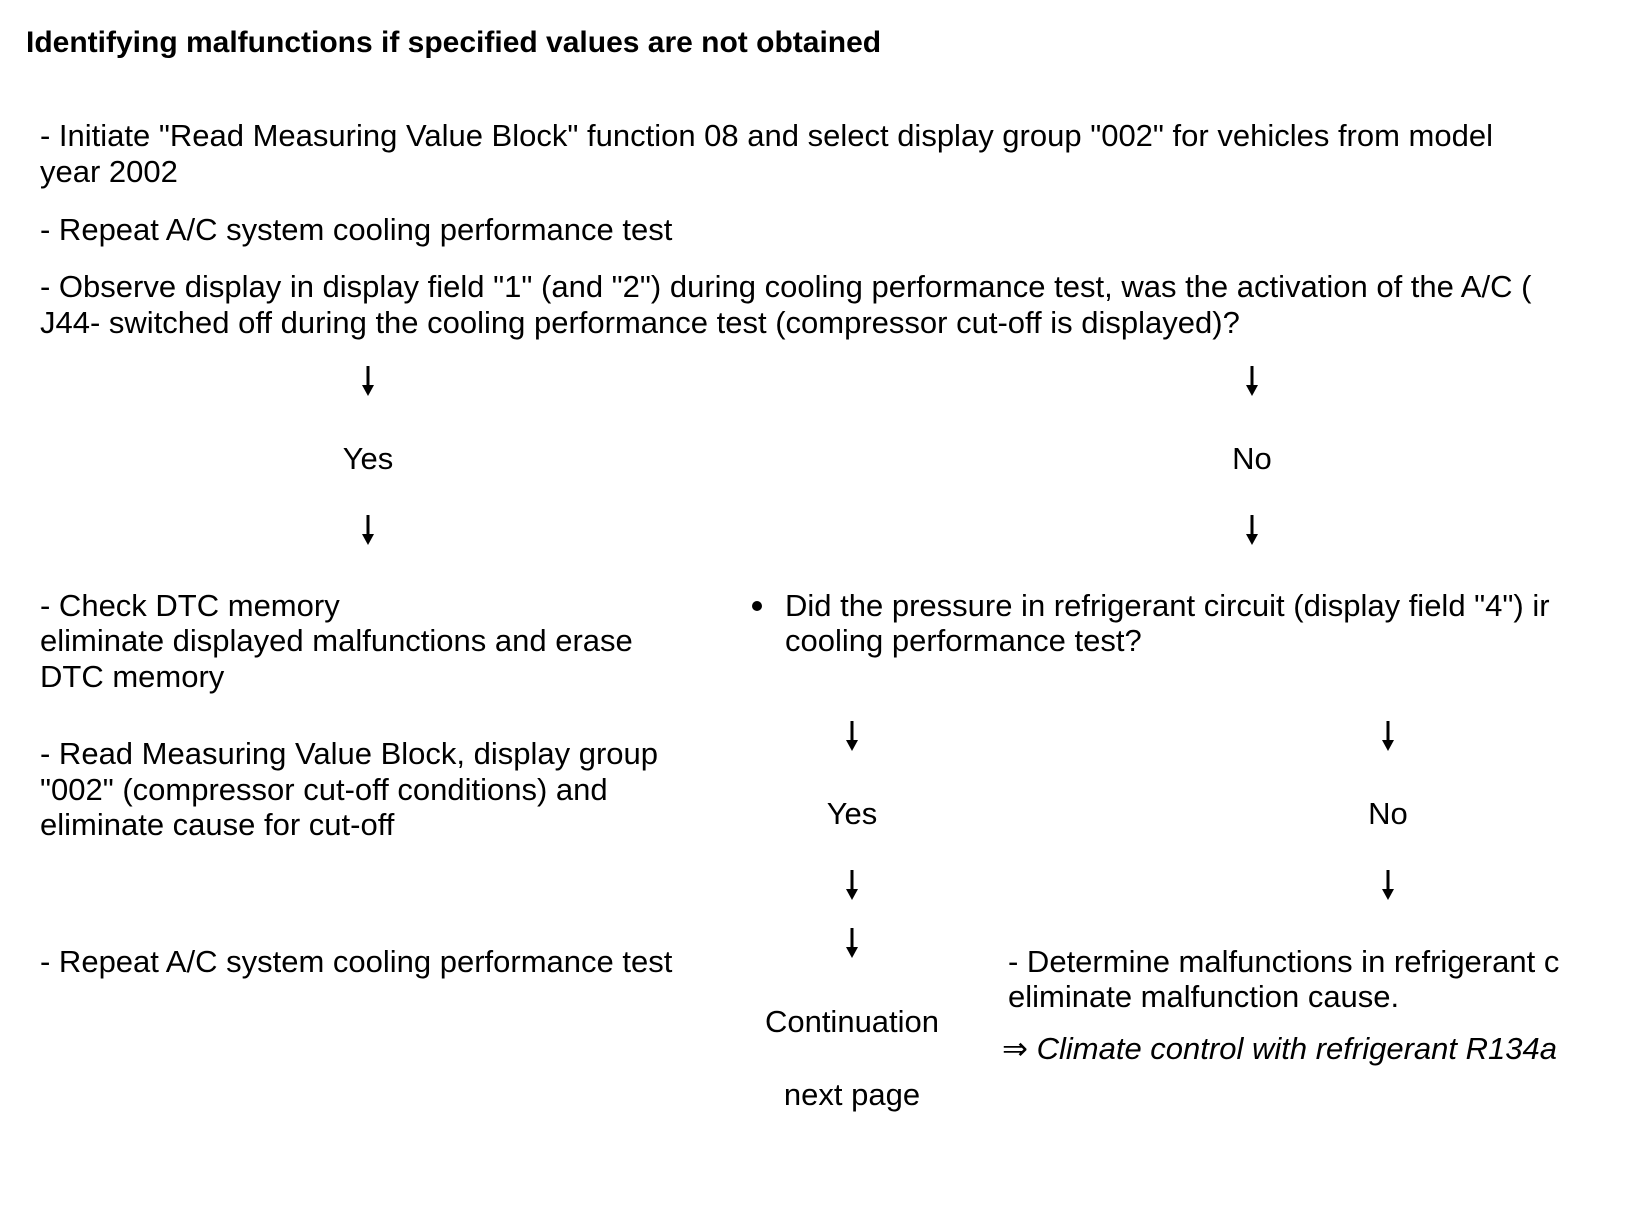 This screenshot has height=1228, width=1648. What do you see at coordinates (757, 606) in the screenshot?
I see `bullet-icon` at bounding box center [757, 606].